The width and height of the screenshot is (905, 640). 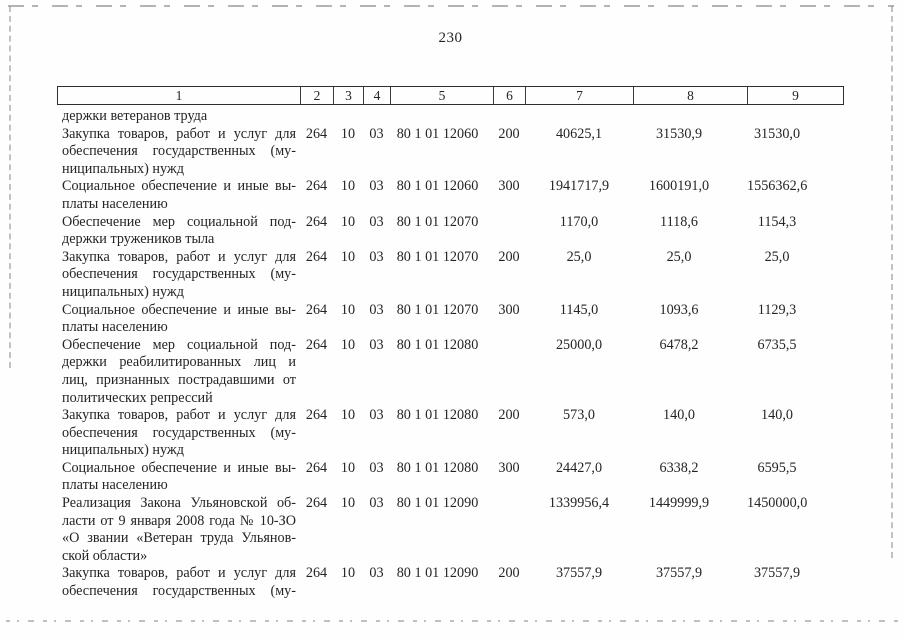 What do you see at coordinates (179, 95) in the screenshot?
I see `header-cell-1: 1` at bounding box center [179, 95].